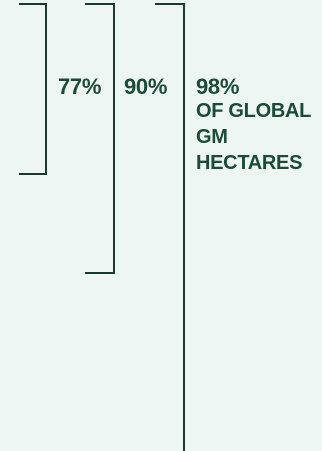  I want to click on label-98-percent: 98%, so click(218, 86).